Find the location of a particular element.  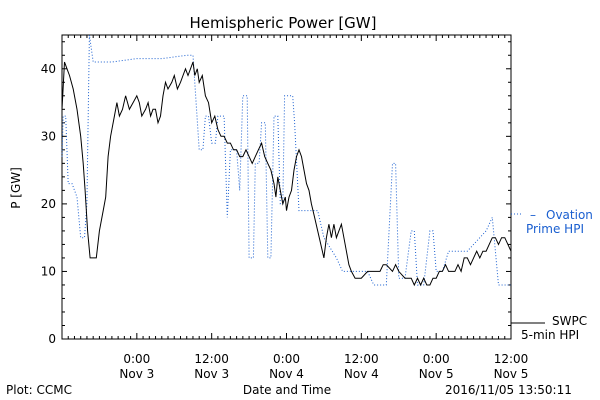

legend-swpc: SWPC 5-min HPI is located at coordinates (549, 328).